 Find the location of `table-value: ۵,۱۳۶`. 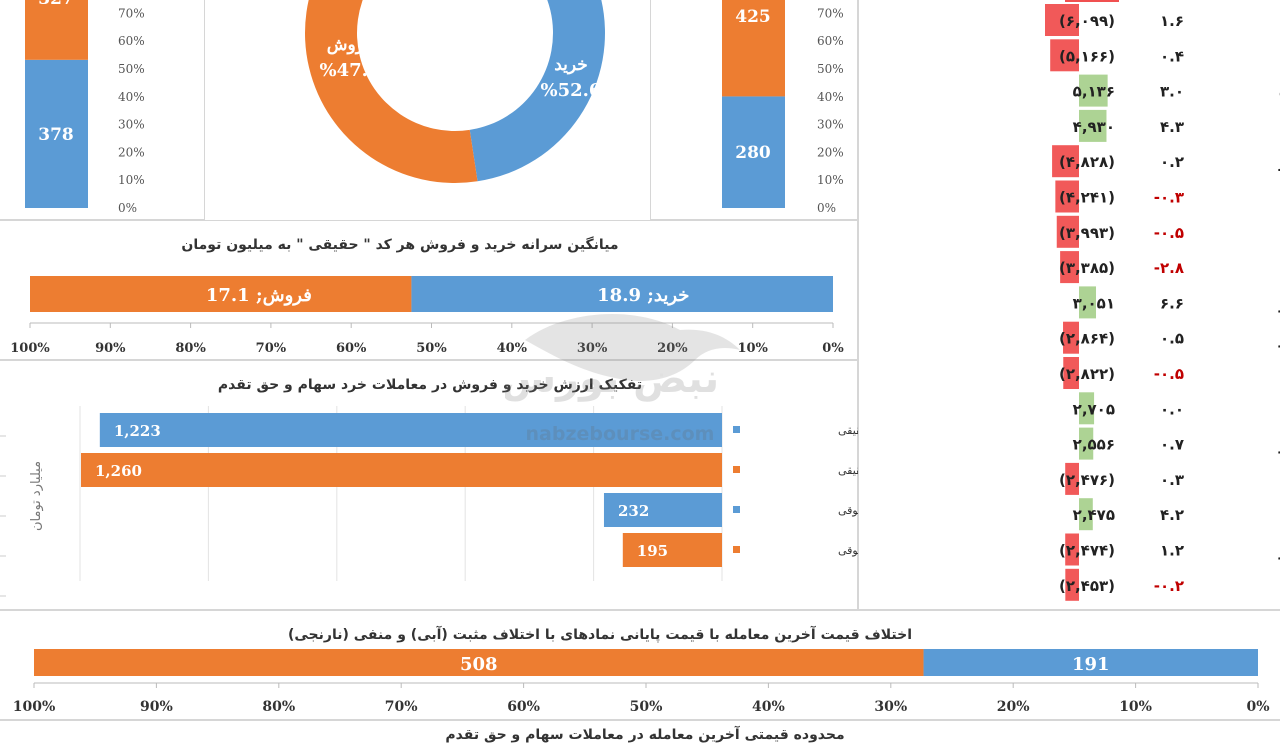

table-value: ۵,۱۳۶ is located at coordinates (1094, 92).